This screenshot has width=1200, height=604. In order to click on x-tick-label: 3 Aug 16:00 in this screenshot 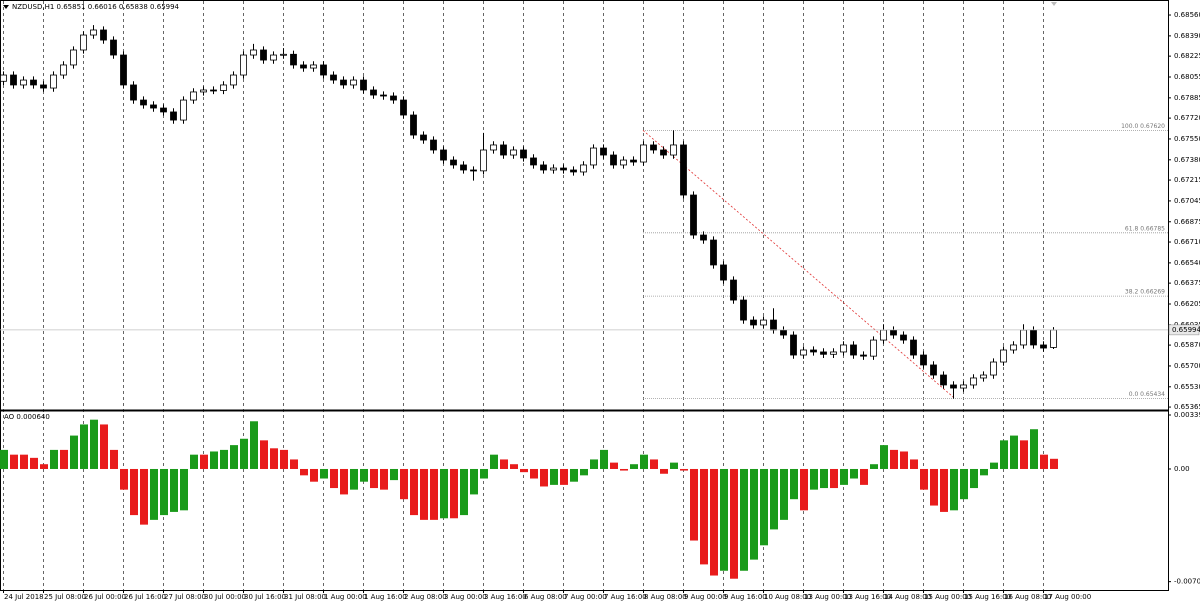, I will do `click(505, 597)`.